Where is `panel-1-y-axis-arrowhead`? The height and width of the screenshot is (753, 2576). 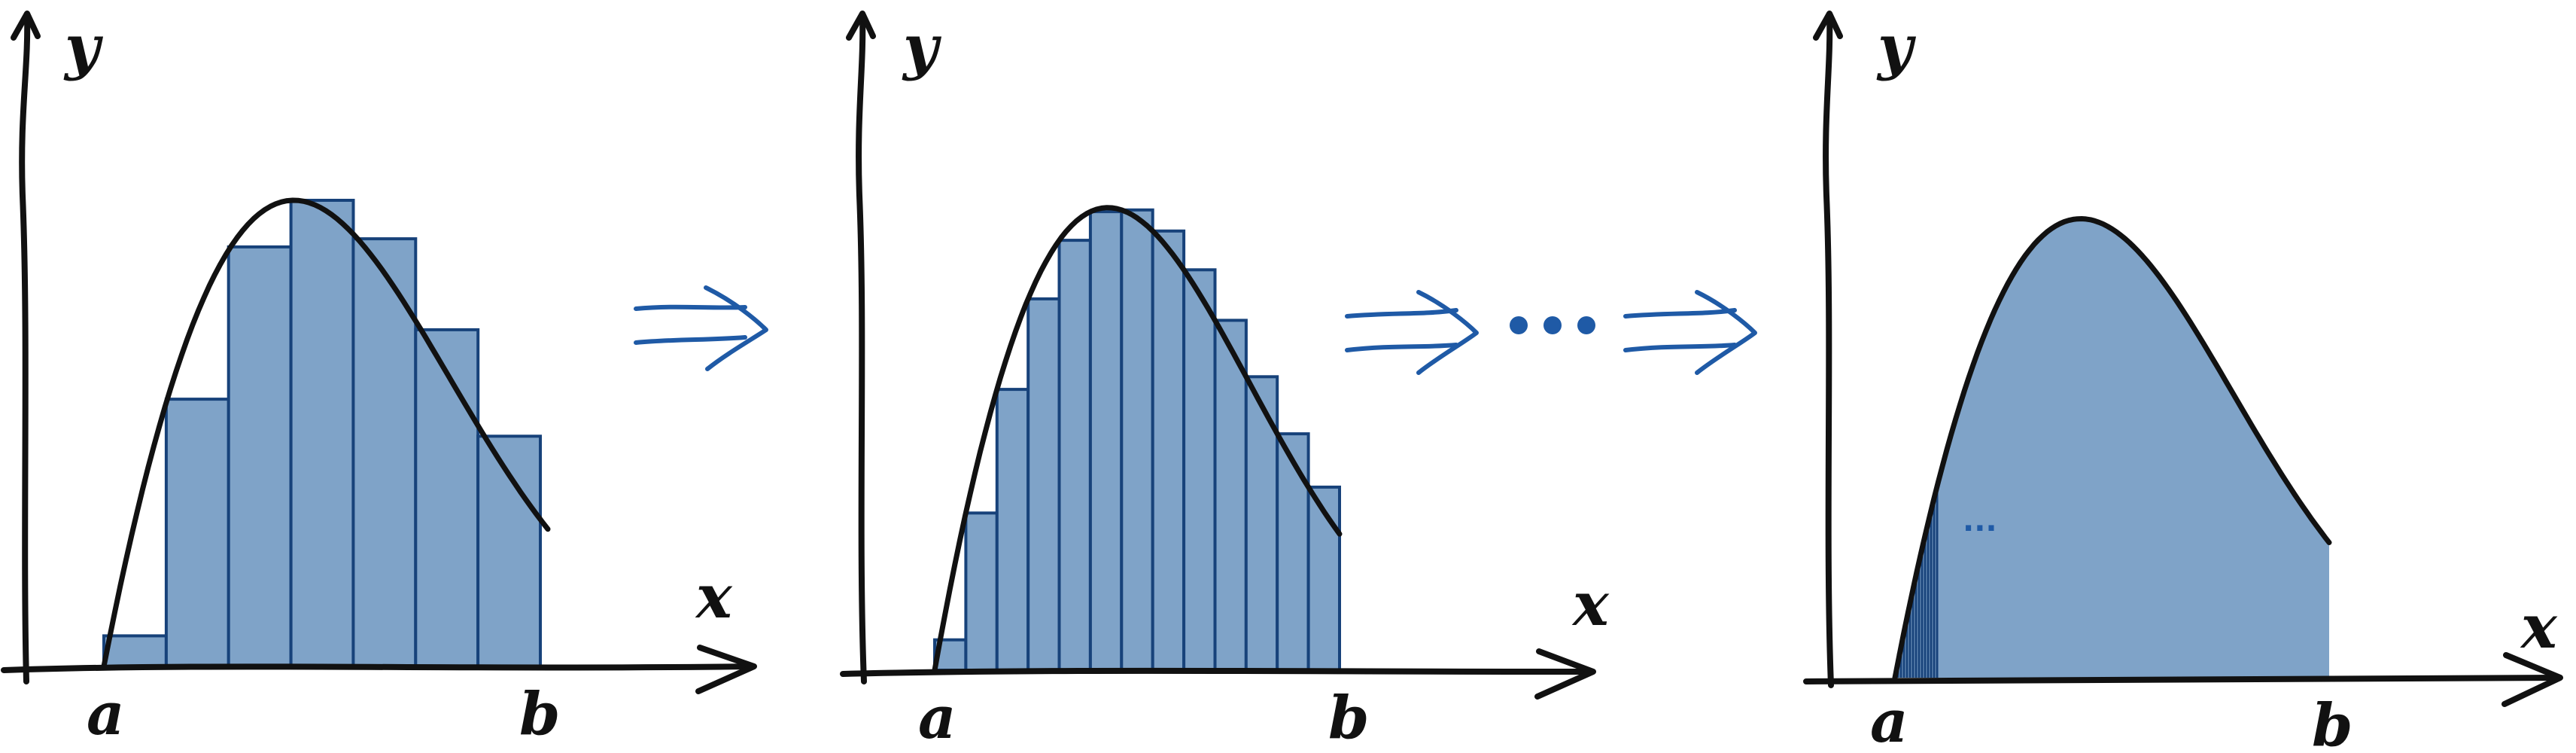 panel-1-y-axis-arrowhead is located at coordinates (26, 26).